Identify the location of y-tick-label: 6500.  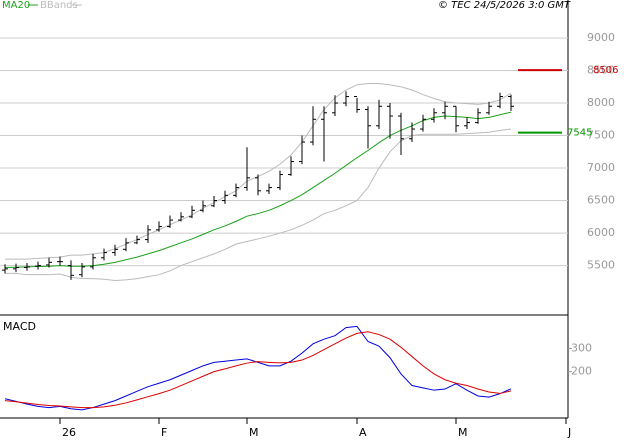
(601, 200).